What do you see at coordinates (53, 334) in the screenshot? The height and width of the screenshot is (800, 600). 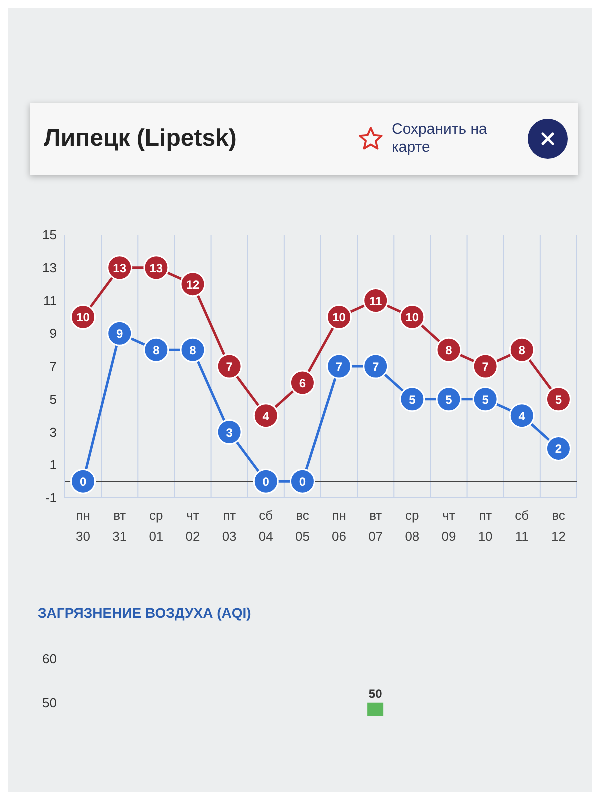 I see `y-tick-label: 9` at bounding box center [53, 334].